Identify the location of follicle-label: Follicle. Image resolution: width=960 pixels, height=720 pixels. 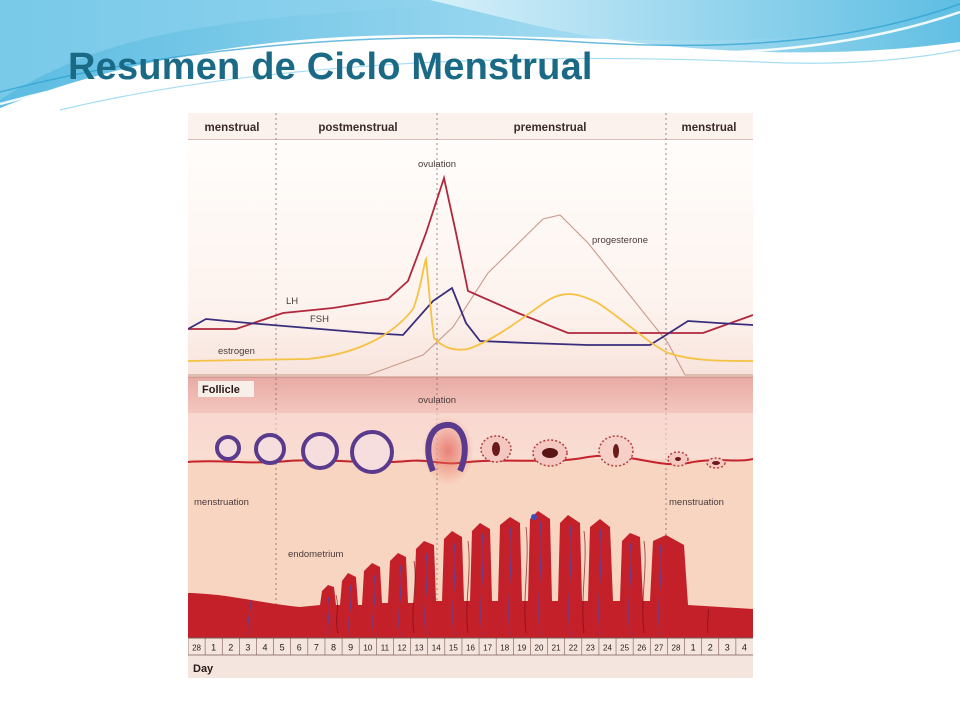
(221, 390).